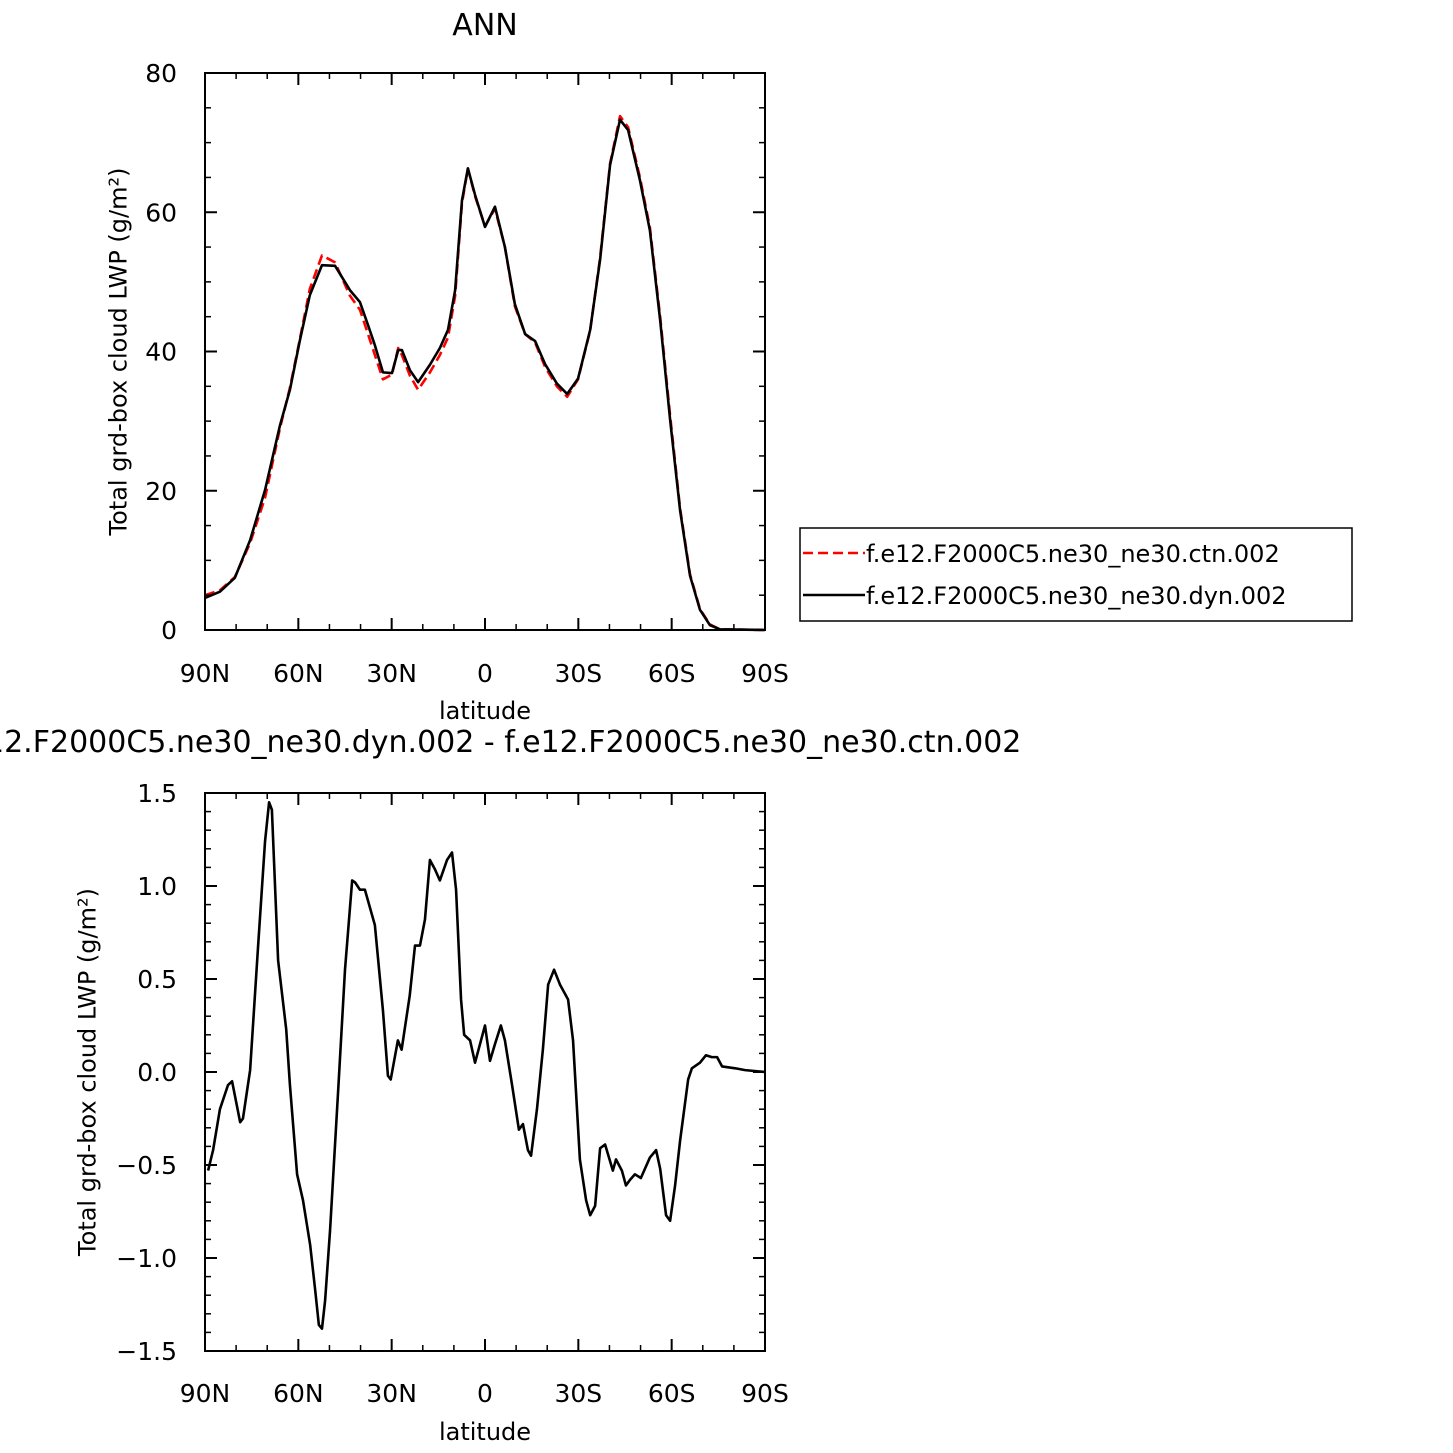 This screenshot has height=1453, width=1453. I want to click on y-tick-label: −1.0, so click(146, 1258).